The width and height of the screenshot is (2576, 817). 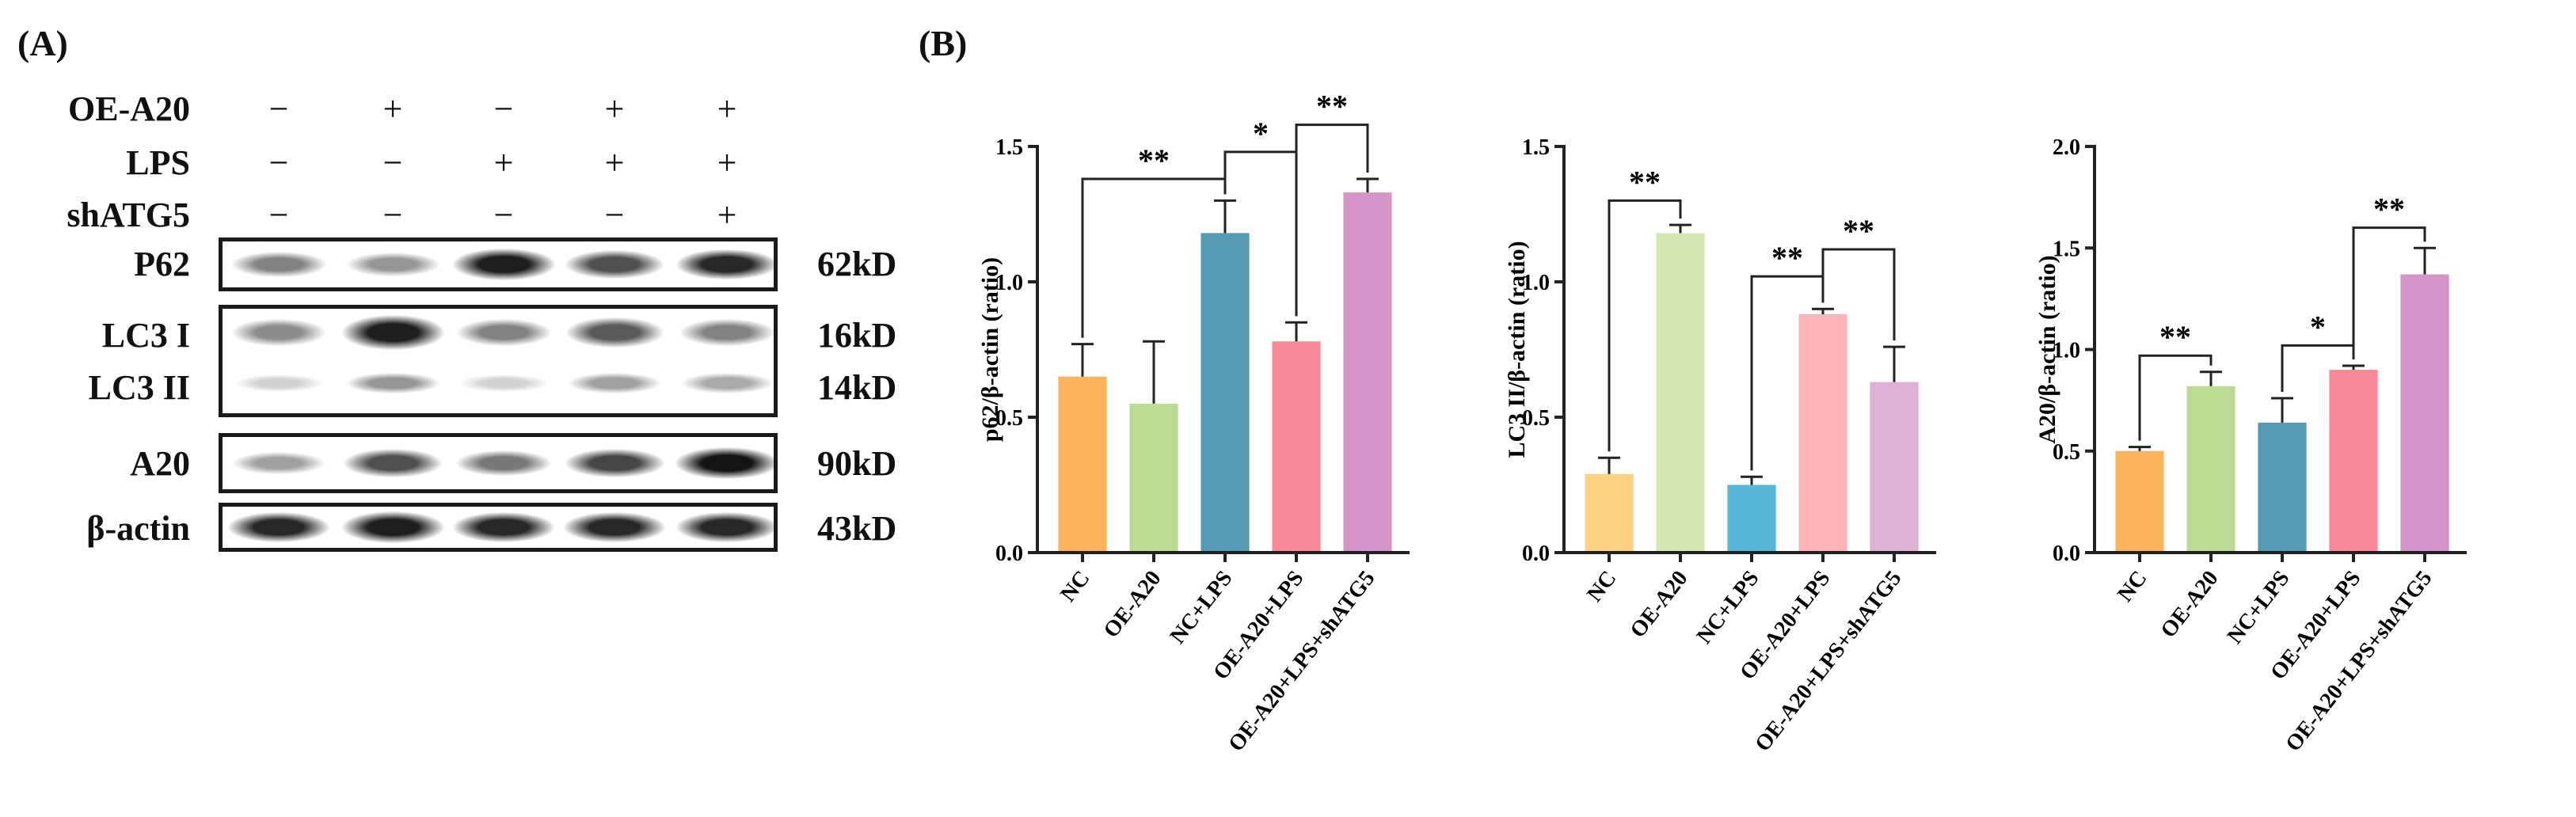 What do you see at coordinates (498, 361) in the screenshot?
I see `blot-lc3` at bounding box center [498, 361].